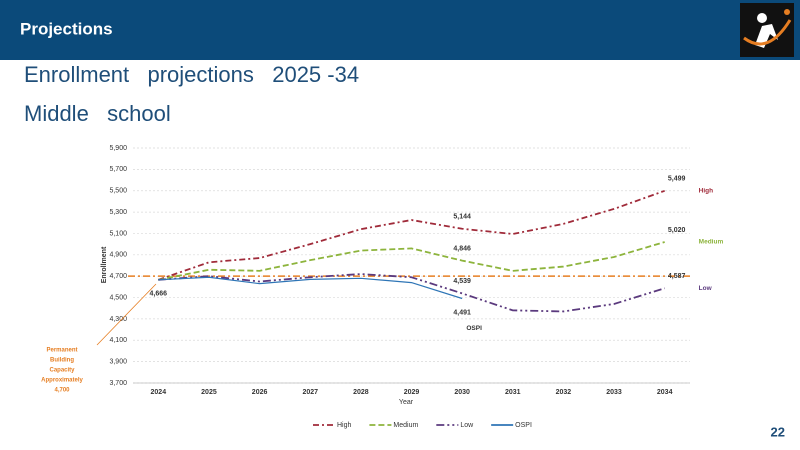 The height and width of the screenshot is (450, 800). I want to click on y-axis-label: Enrollment, so click(104, 264).